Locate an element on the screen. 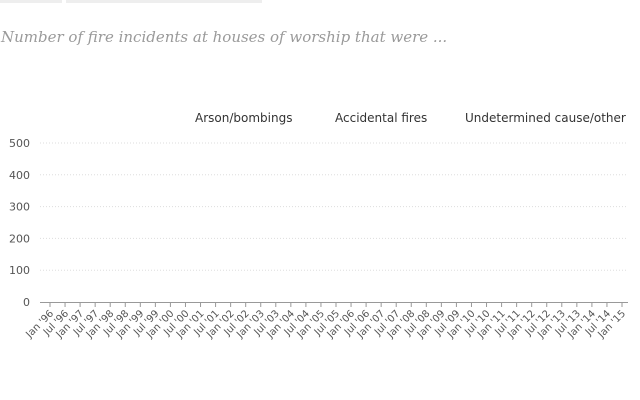 The image size is (640, 400). legend-accidental-fires: Accidental fires is located at coordinates (381, 118).